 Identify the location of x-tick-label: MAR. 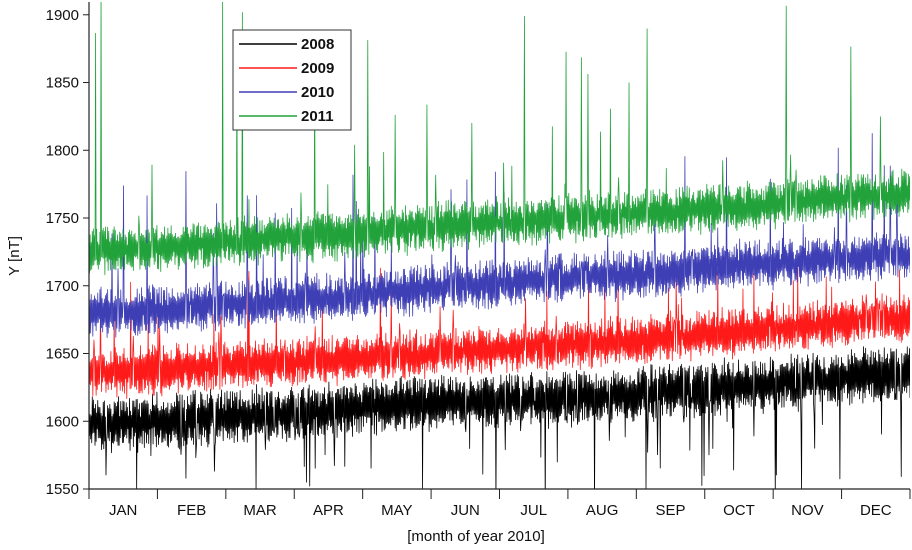
(260, 510).